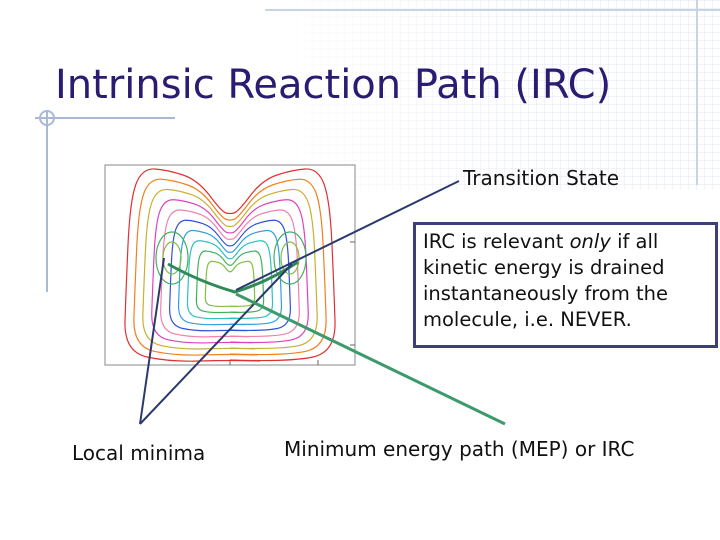 The height and width of the screenshot is (540, 720). I want to click on label: Minimum energy path (MEP) or IRC, so click(459, 449).